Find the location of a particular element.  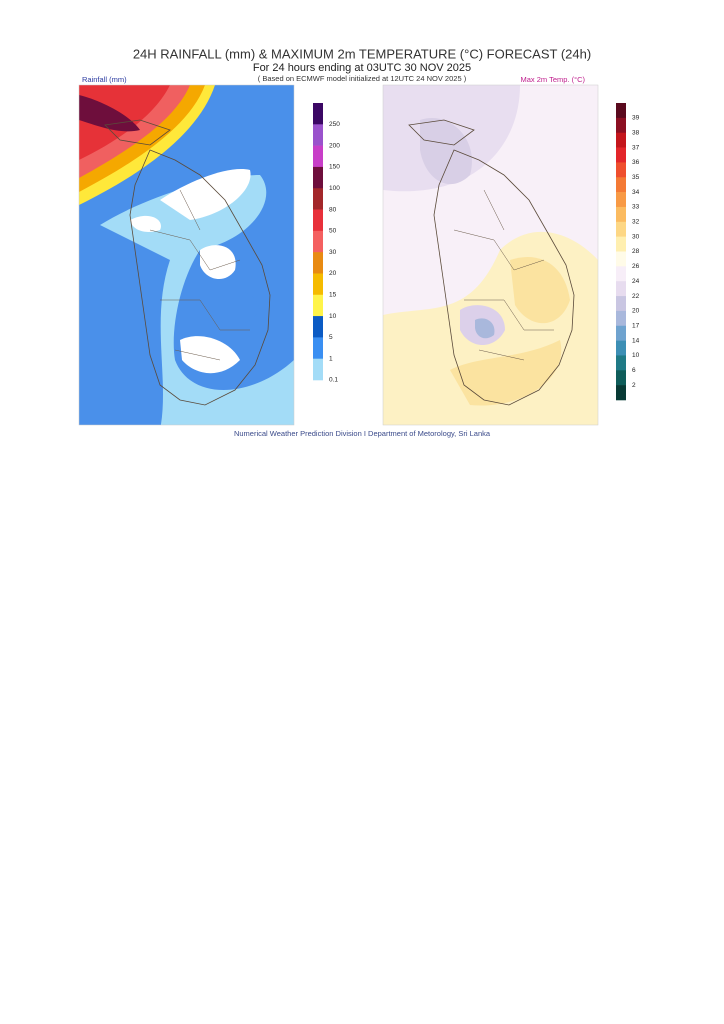

legend-label: 50 is located at coordinates (333, 231).